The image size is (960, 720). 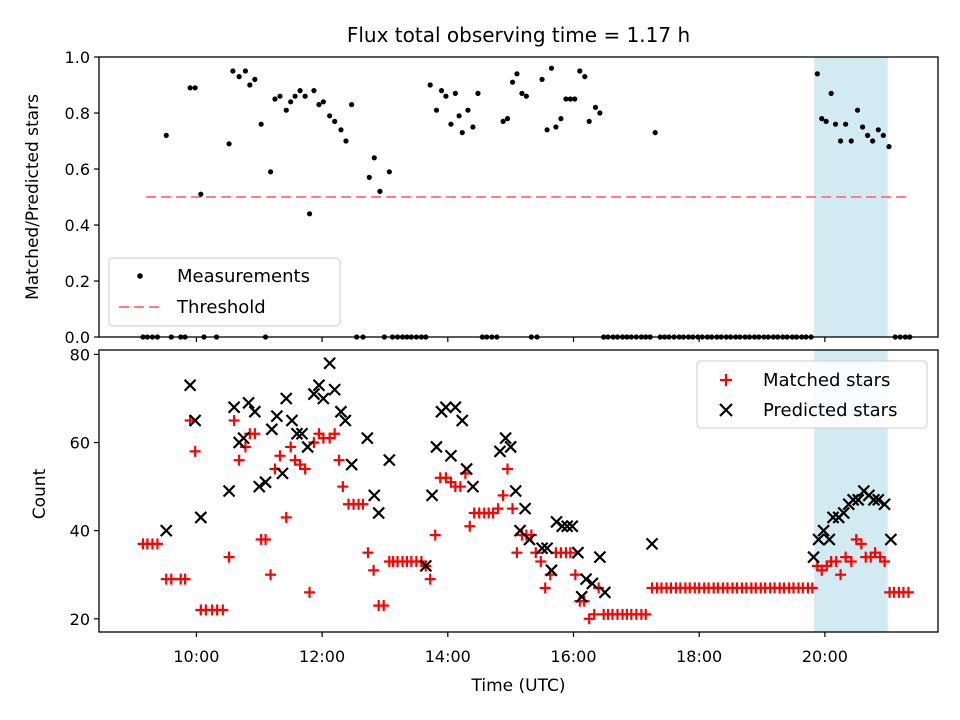 What do you see at coordinates (140, 276) in the screenshot?
I see `legend-measurement-marker` at bounding box center [140, 276].